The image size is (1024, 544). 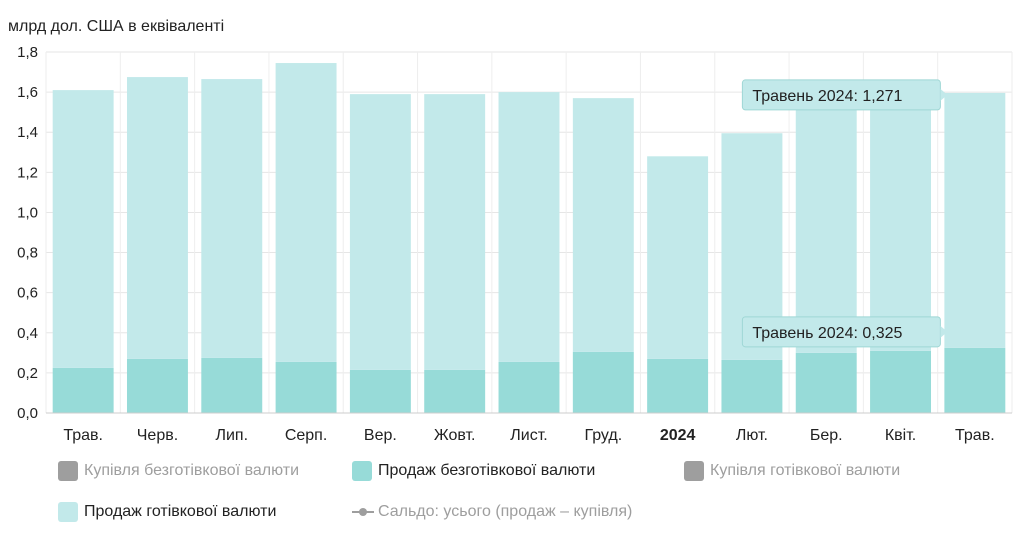 What do you see at coordinates (805, 470) in the screenshot?
I see `legend-label-cash-purchase: Купівля готівкової валюти` at bounding box center [805, 470].